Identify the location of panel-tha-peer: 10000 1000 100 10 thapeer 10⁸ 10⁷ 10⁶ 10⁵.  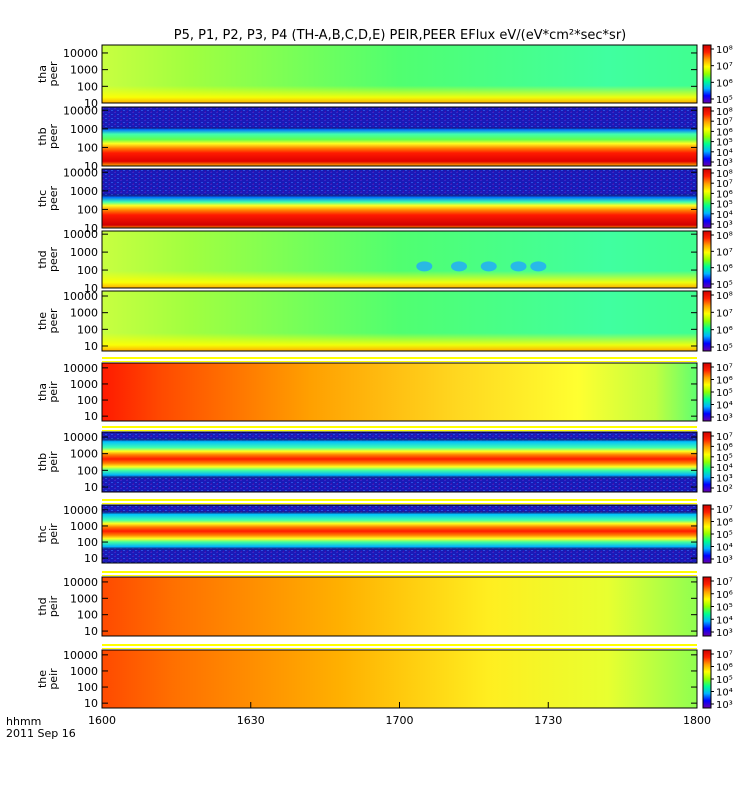
(384, 77).